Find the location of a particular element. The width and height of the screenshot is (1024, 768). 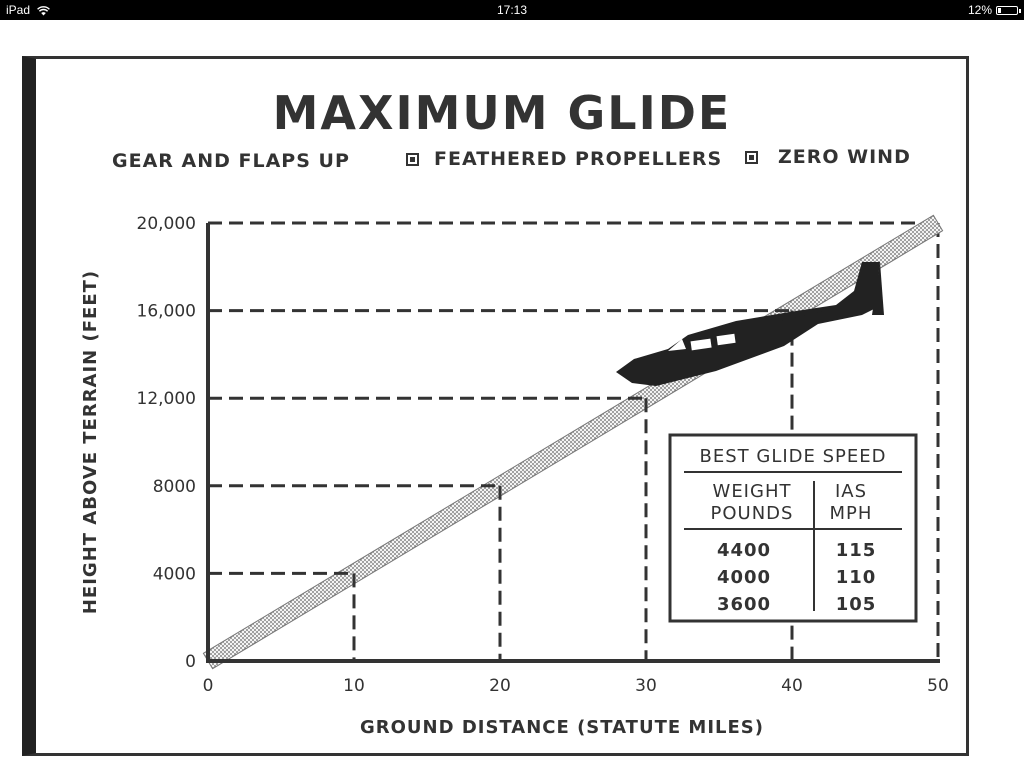

subtitle-zero-wind: ZERO WIND is located at coordinates (844, 157).